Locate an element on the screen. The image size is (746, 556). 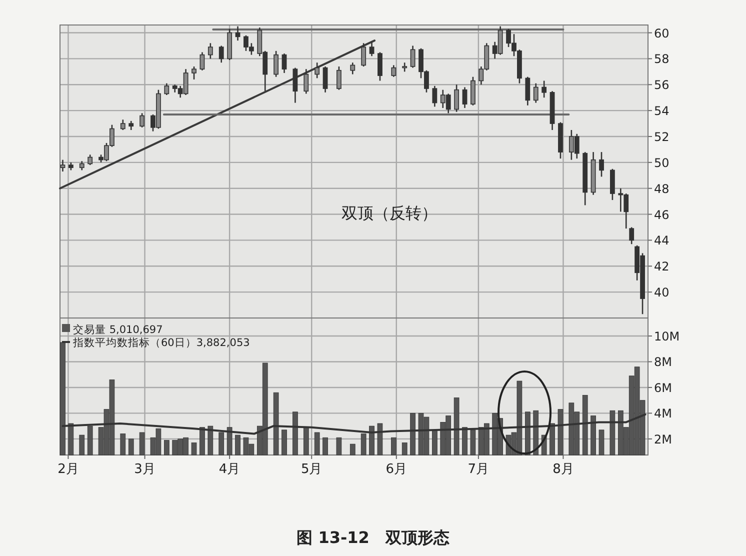
y-tick-label: 44 is located at coordinates (662, 241).